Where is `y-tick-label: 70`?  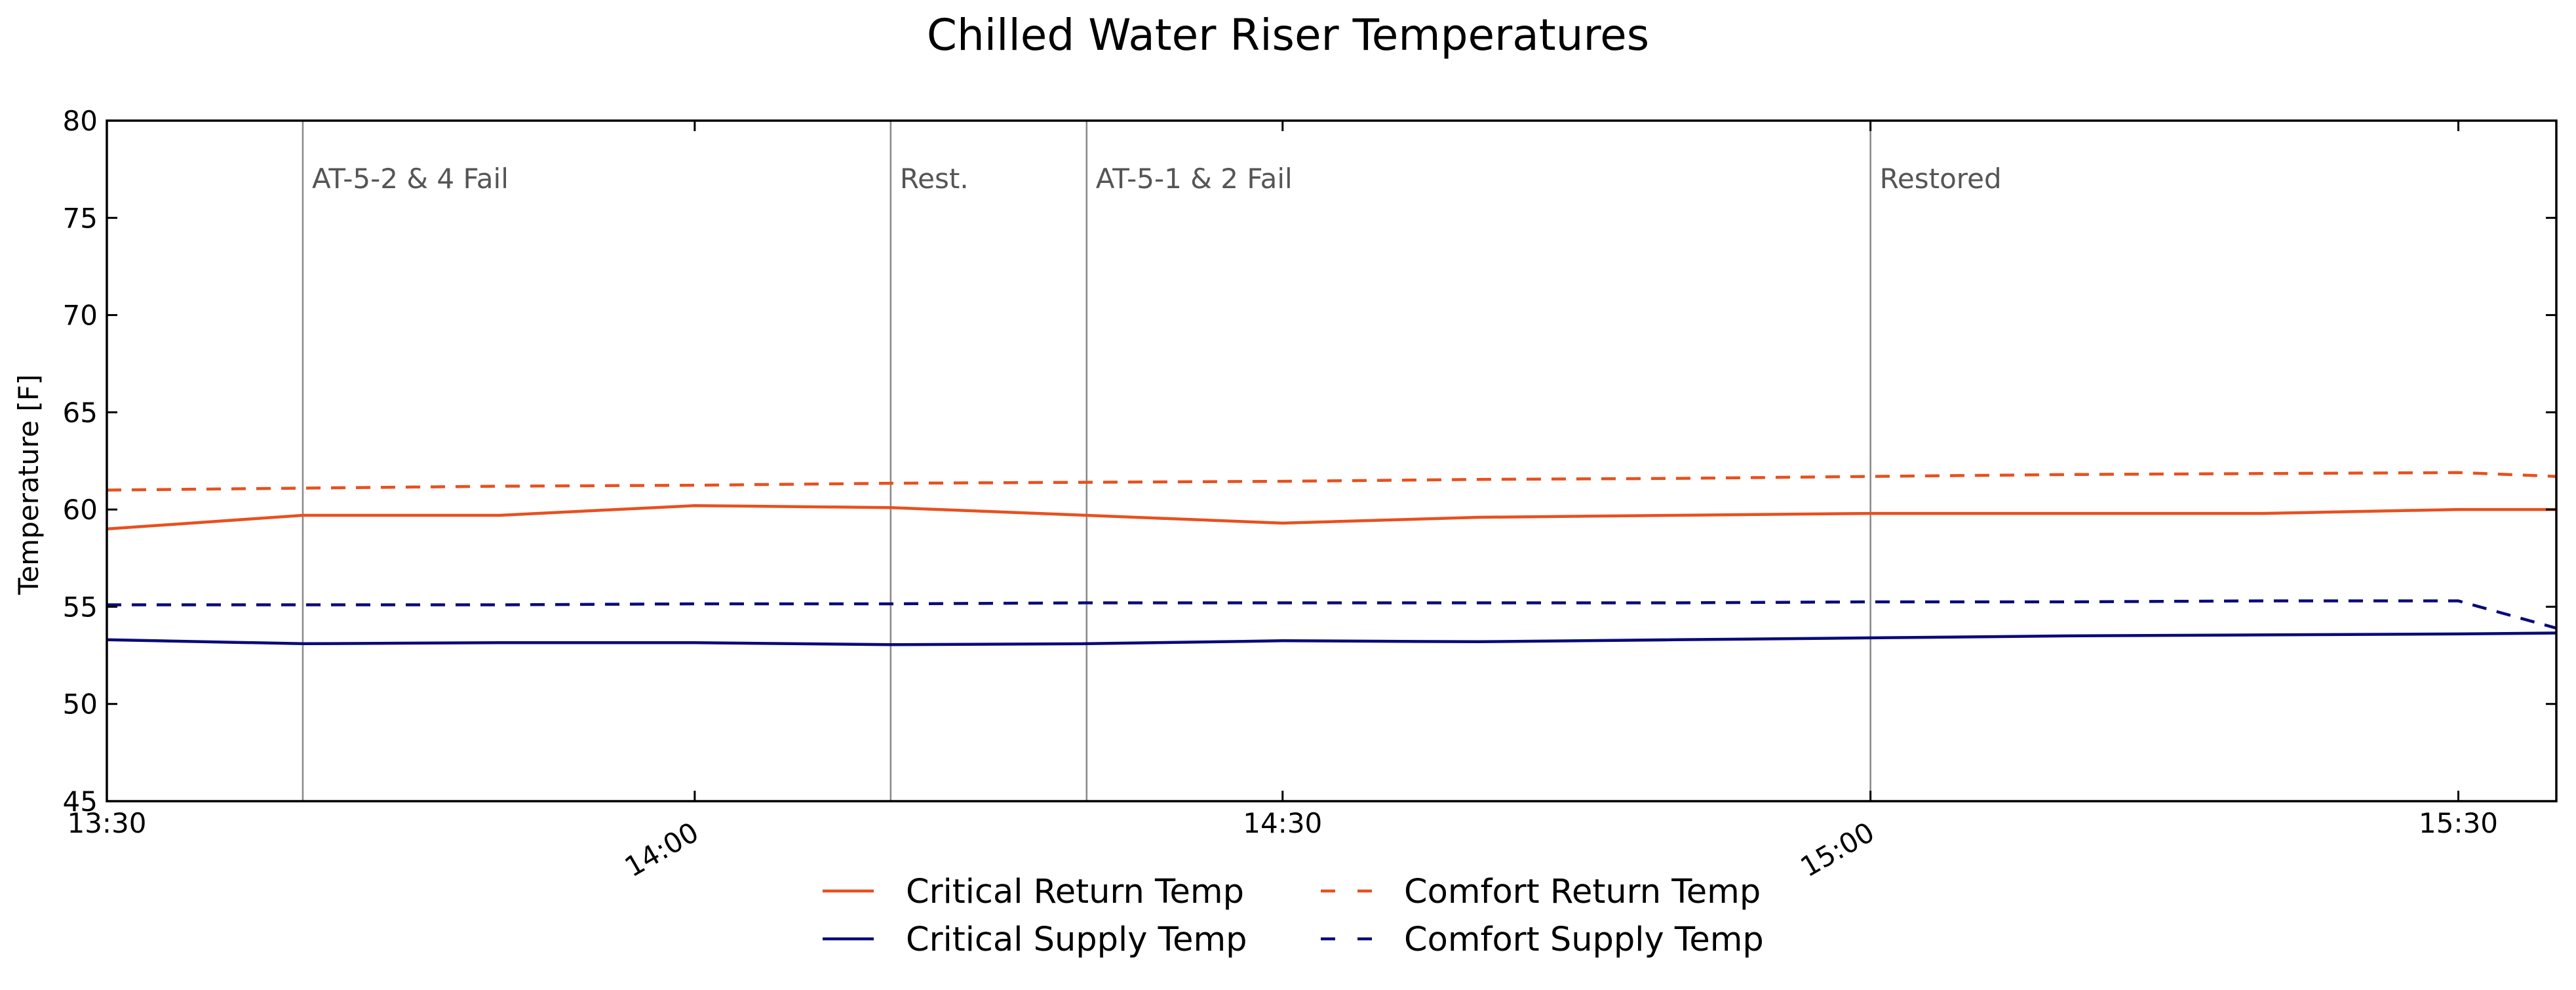
y-tick-label: 70 is located at coordinates (80, 316).